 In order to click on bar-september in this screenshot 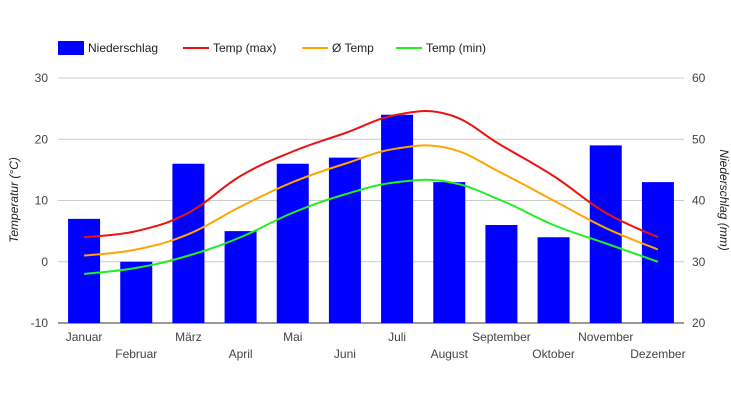, I will do `click(501, 274)`.